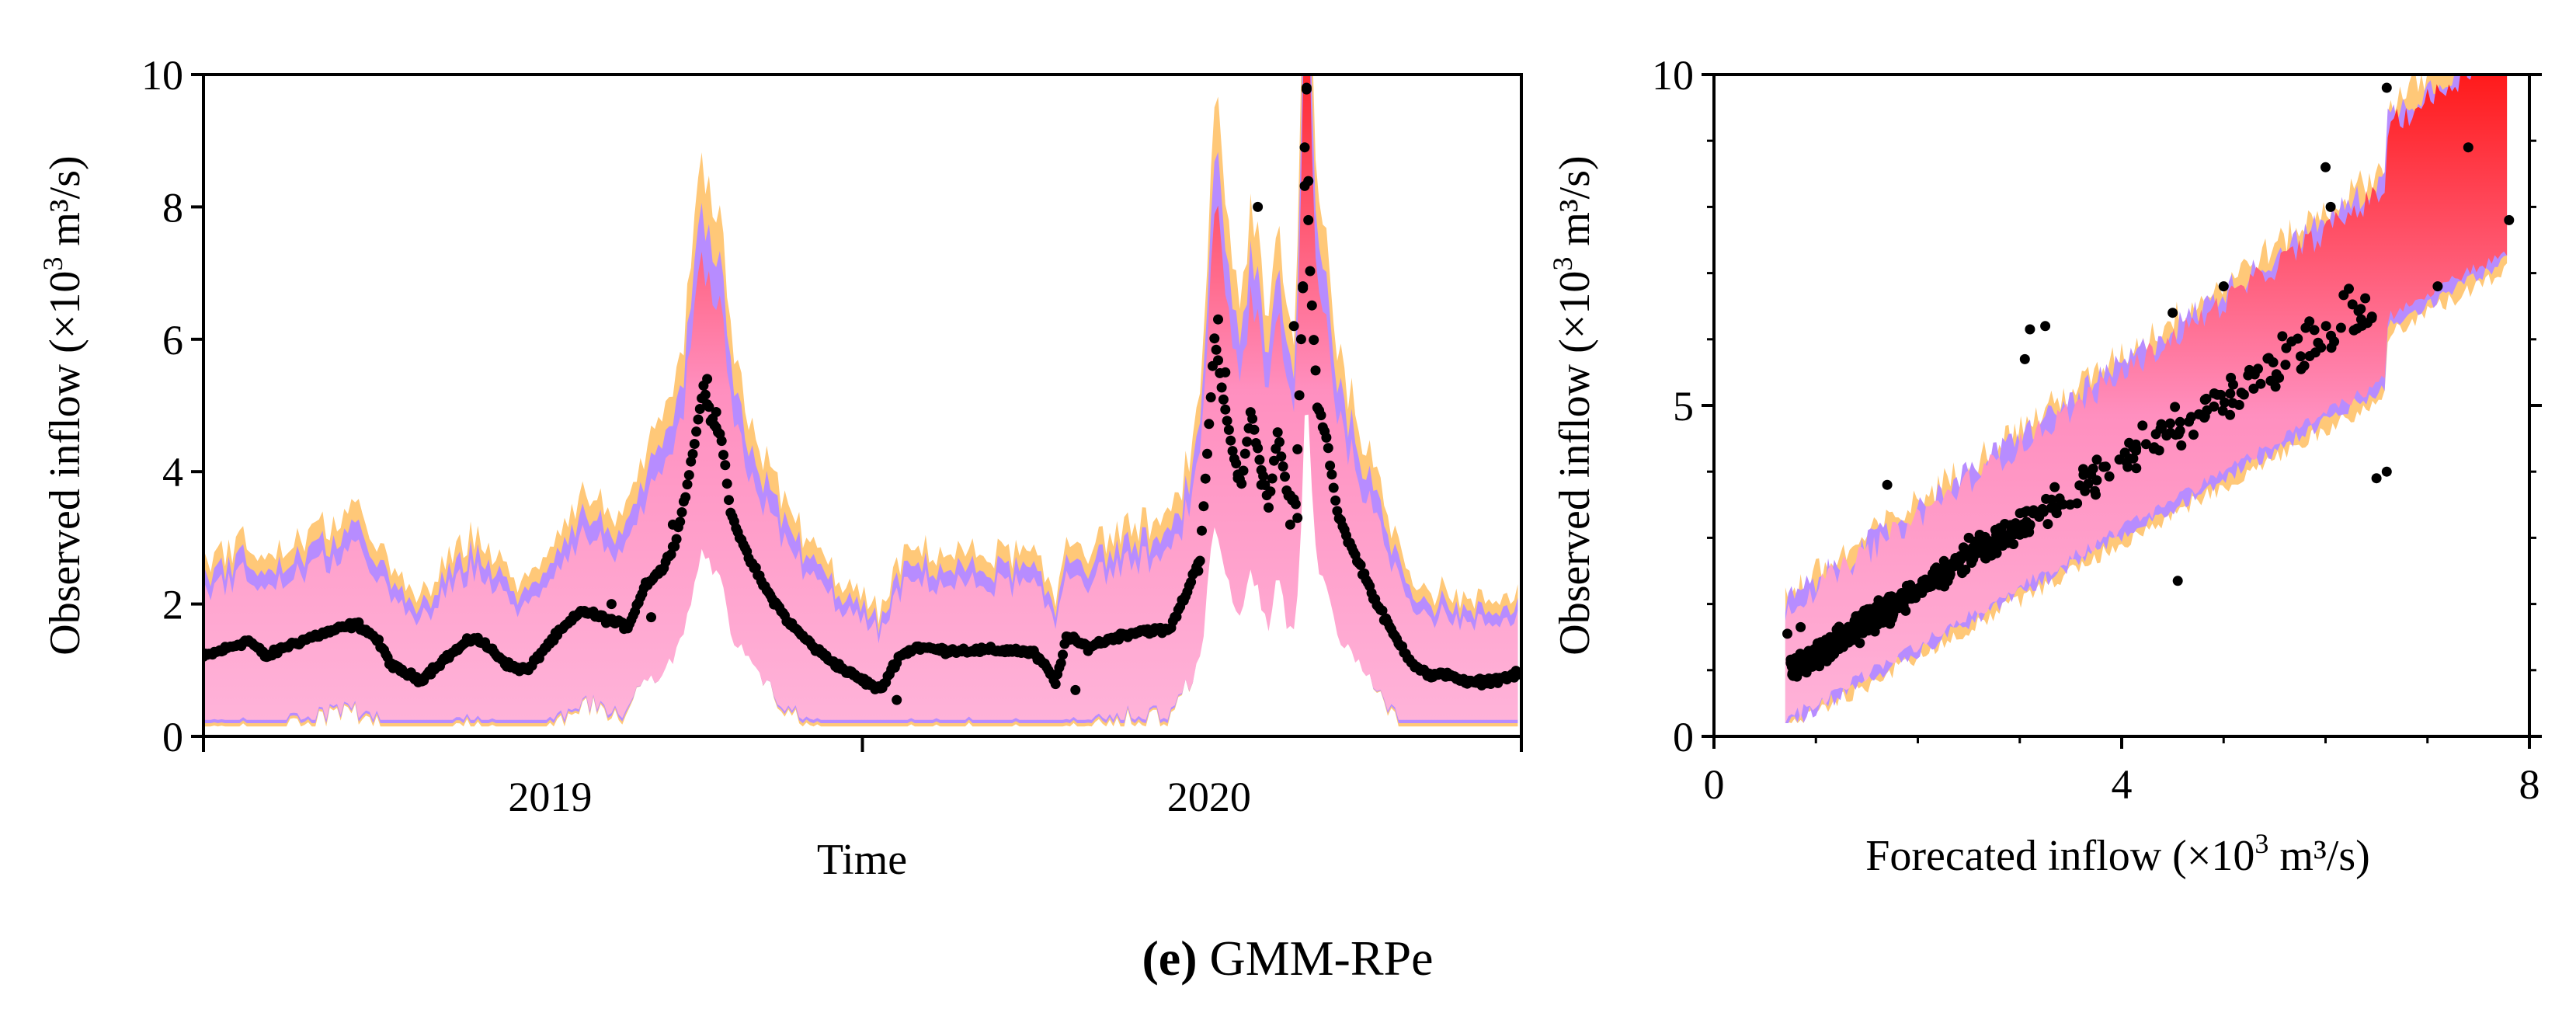  I want to click on y-tick-label: 2, so click(172, 605).